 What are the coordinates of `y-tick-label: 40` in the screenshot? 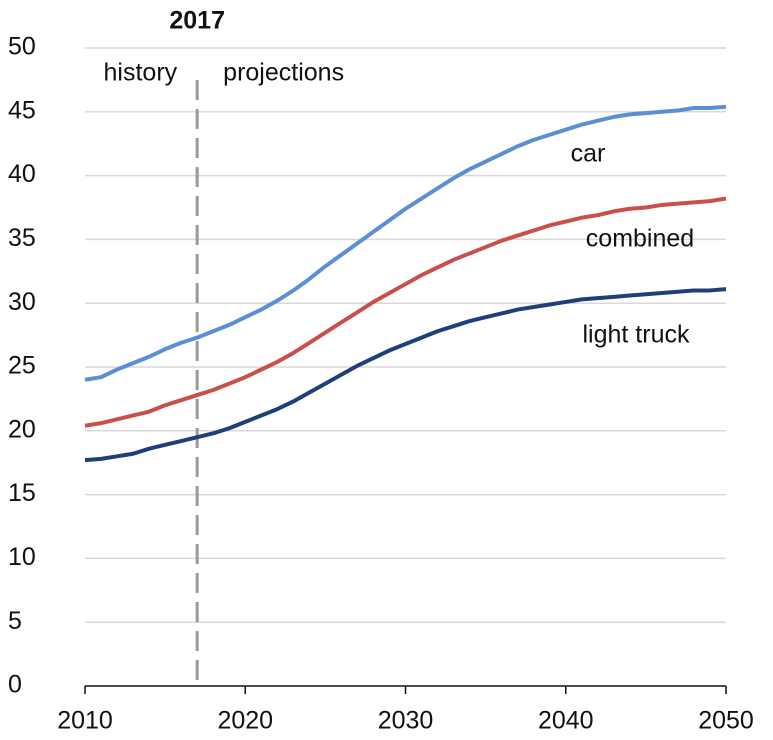 It's located at (22, 174).